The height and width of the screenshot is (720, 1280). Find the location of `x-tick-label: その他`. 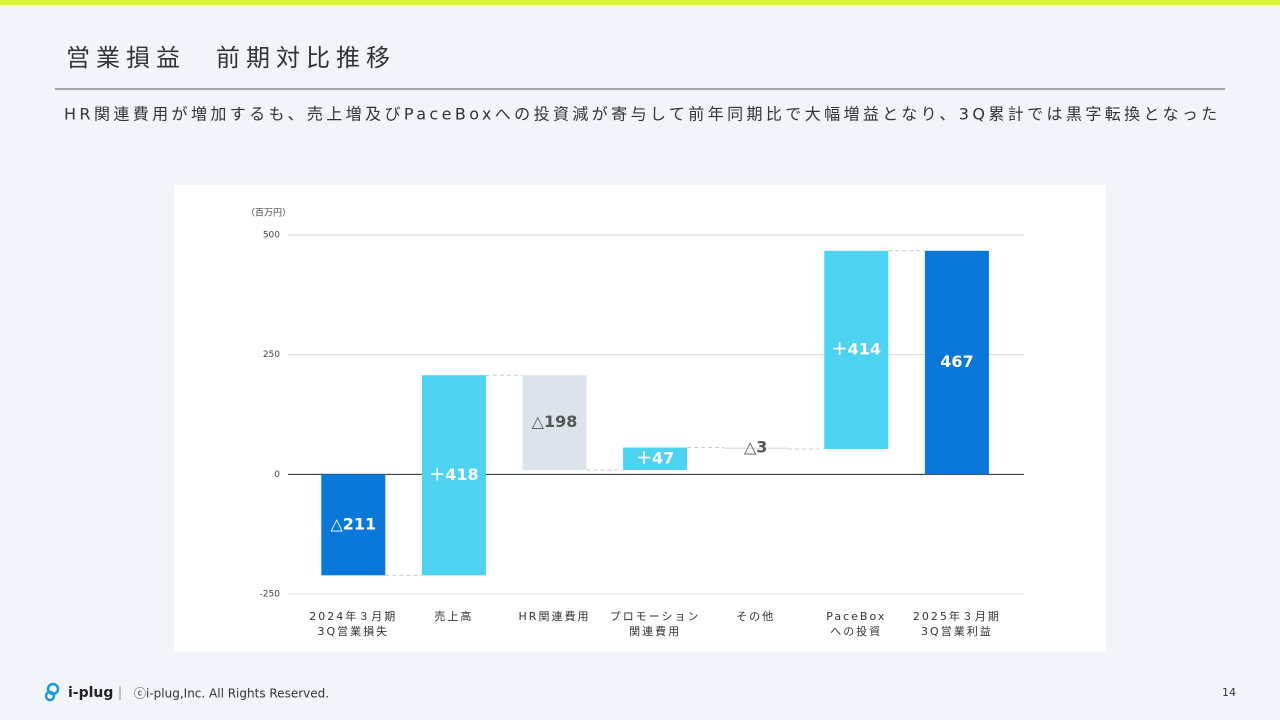

x-tick-label: その他 is located at coordinates (756, 616).